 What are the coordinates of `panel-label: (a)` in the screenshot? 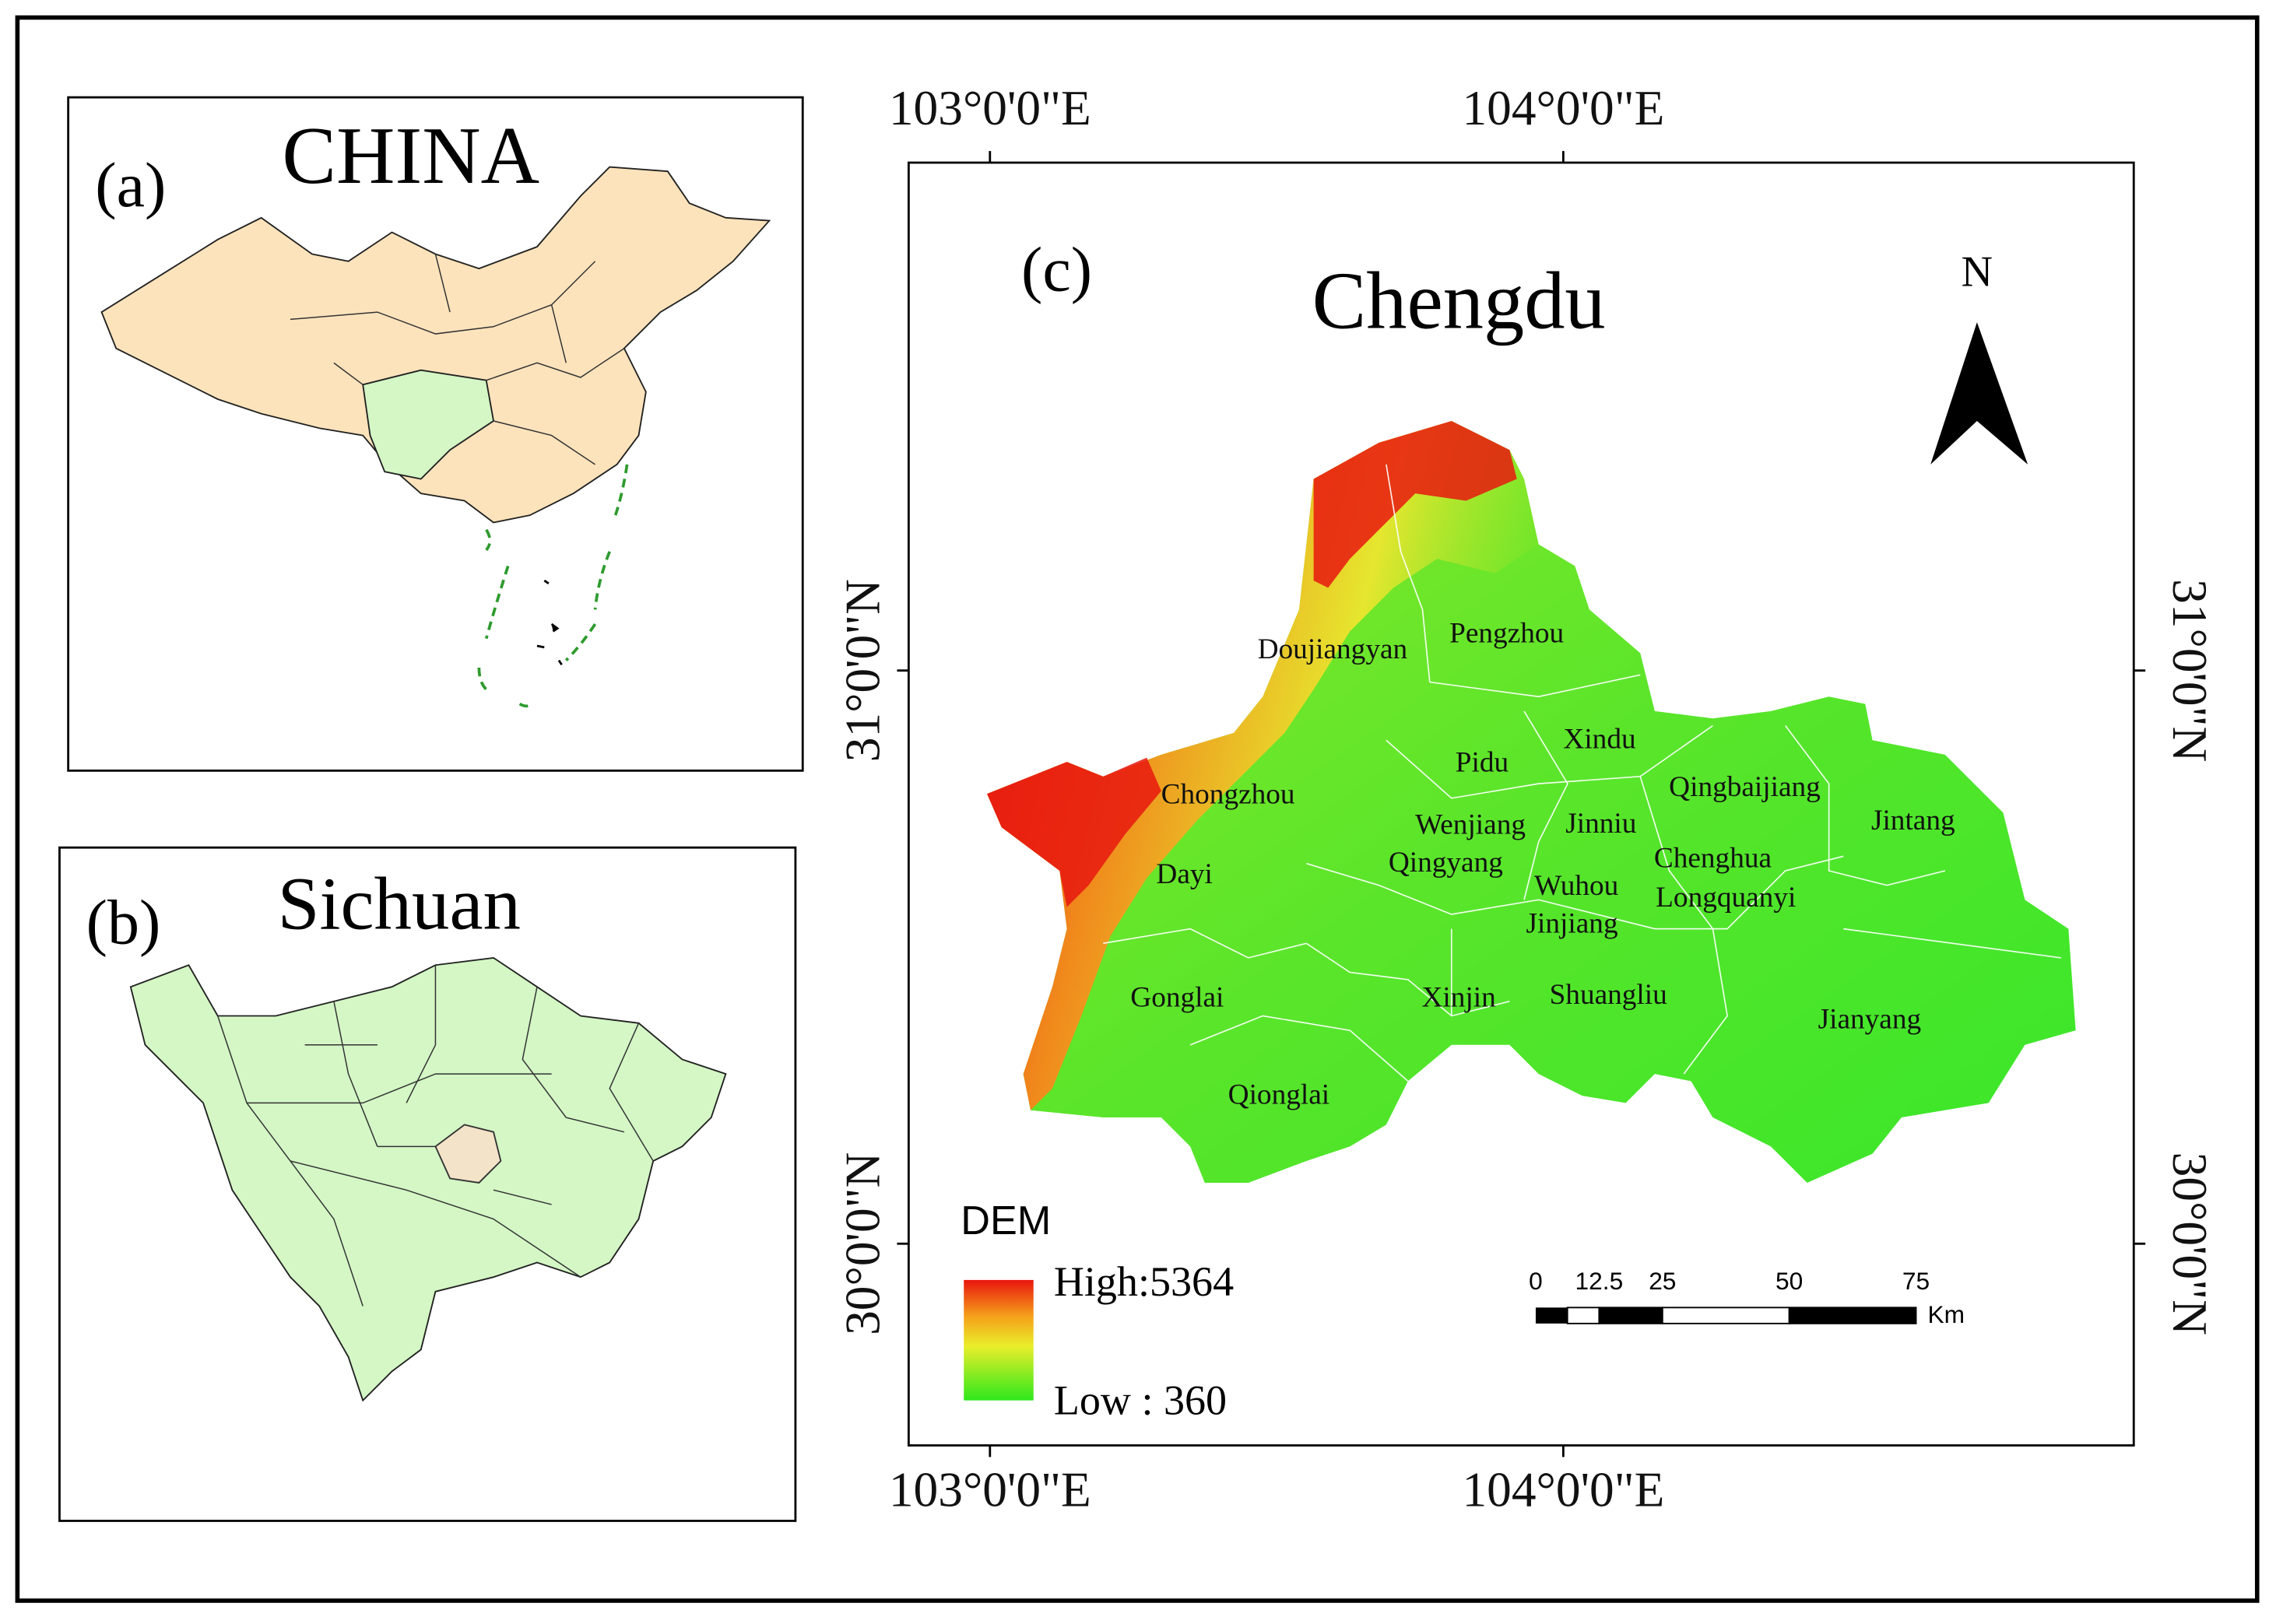 It's located at (130, 185).